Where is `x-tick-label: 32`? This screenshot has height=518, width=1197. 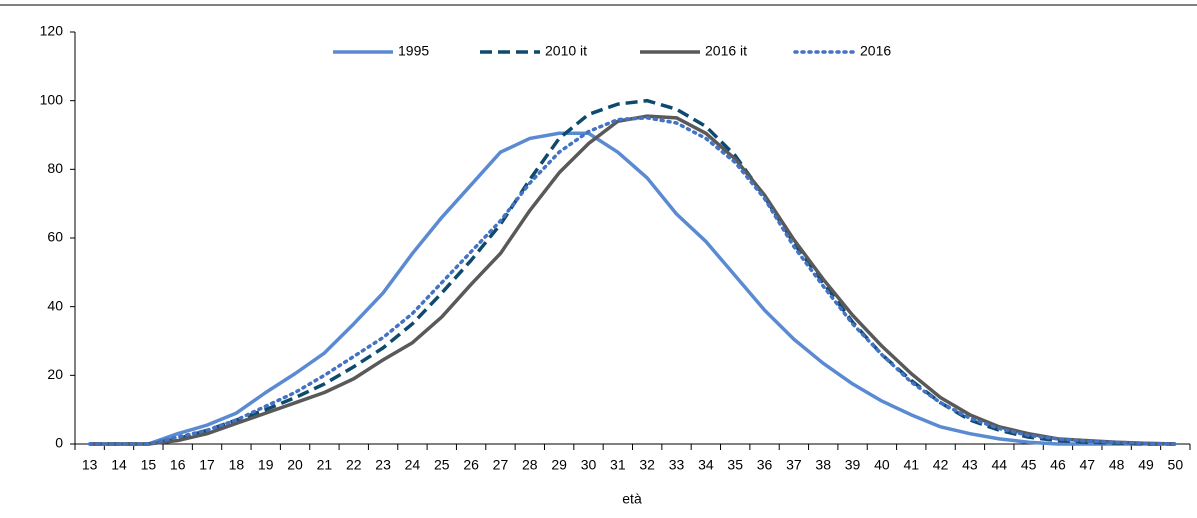
x-tick-label: 32 is located at coordinates (647, 465).